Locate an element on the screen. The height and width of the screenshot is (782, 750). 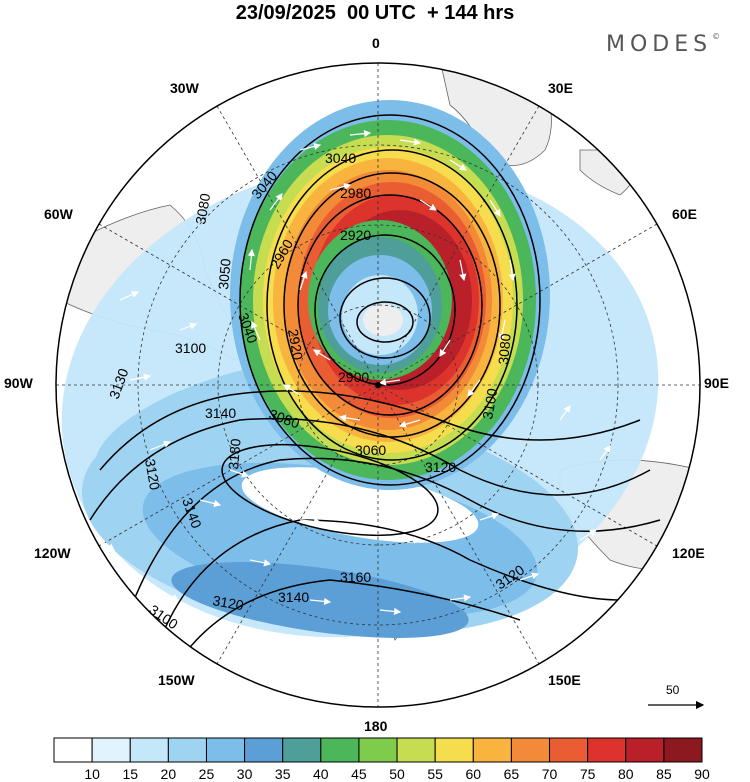
map-title: 23/09/2025 00 UTC + 144 hrs is located at coordinates (375, 13).